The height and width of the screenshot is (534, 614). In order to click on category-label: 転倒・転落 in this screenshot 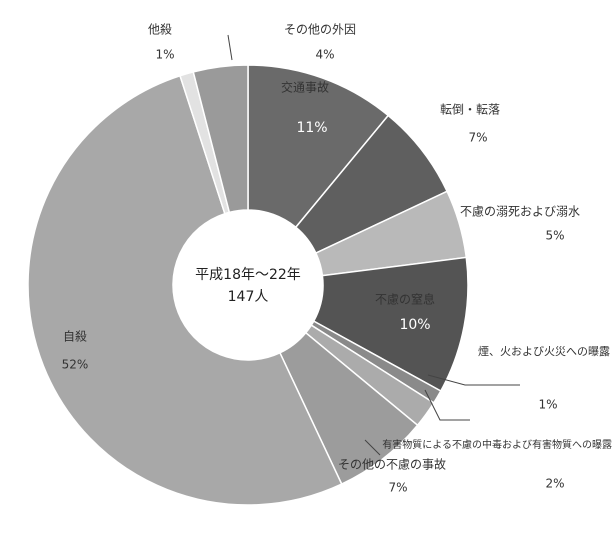, I will do `click(470, 110)`.